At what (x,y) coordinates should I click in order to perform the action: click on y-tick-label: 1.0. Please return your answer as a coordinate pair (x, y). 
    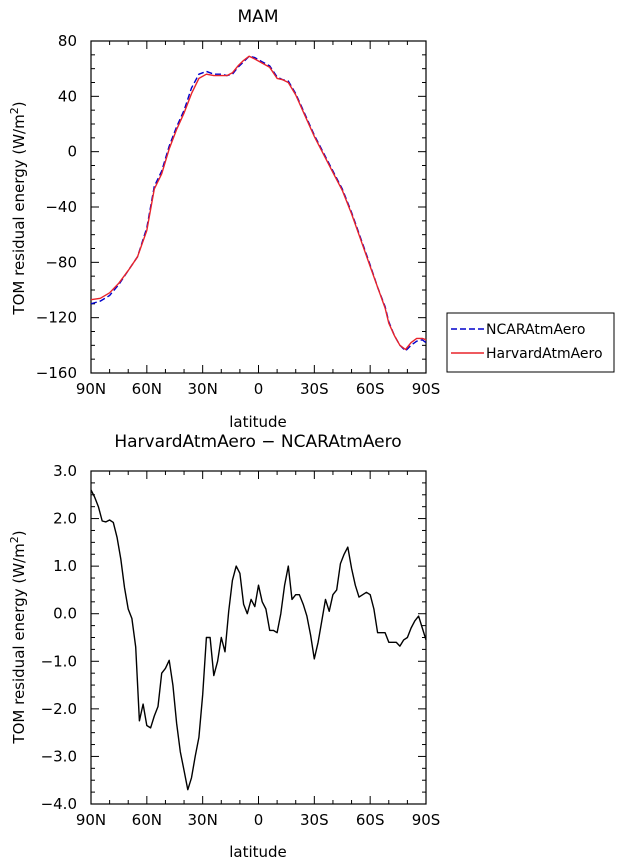
    Looking at the image, I should click on (65, 566).